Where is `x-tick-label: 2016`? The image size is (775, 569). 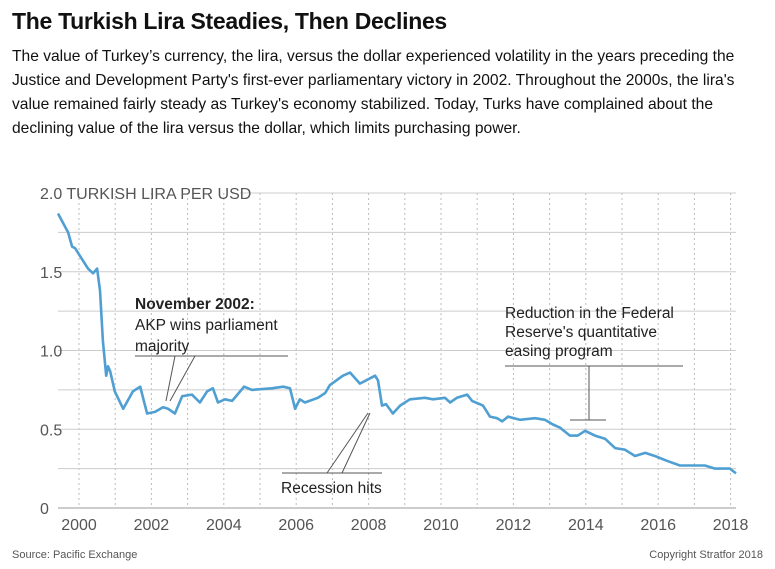
x-tick-label: 2016 is located at coordinates (658, 525).